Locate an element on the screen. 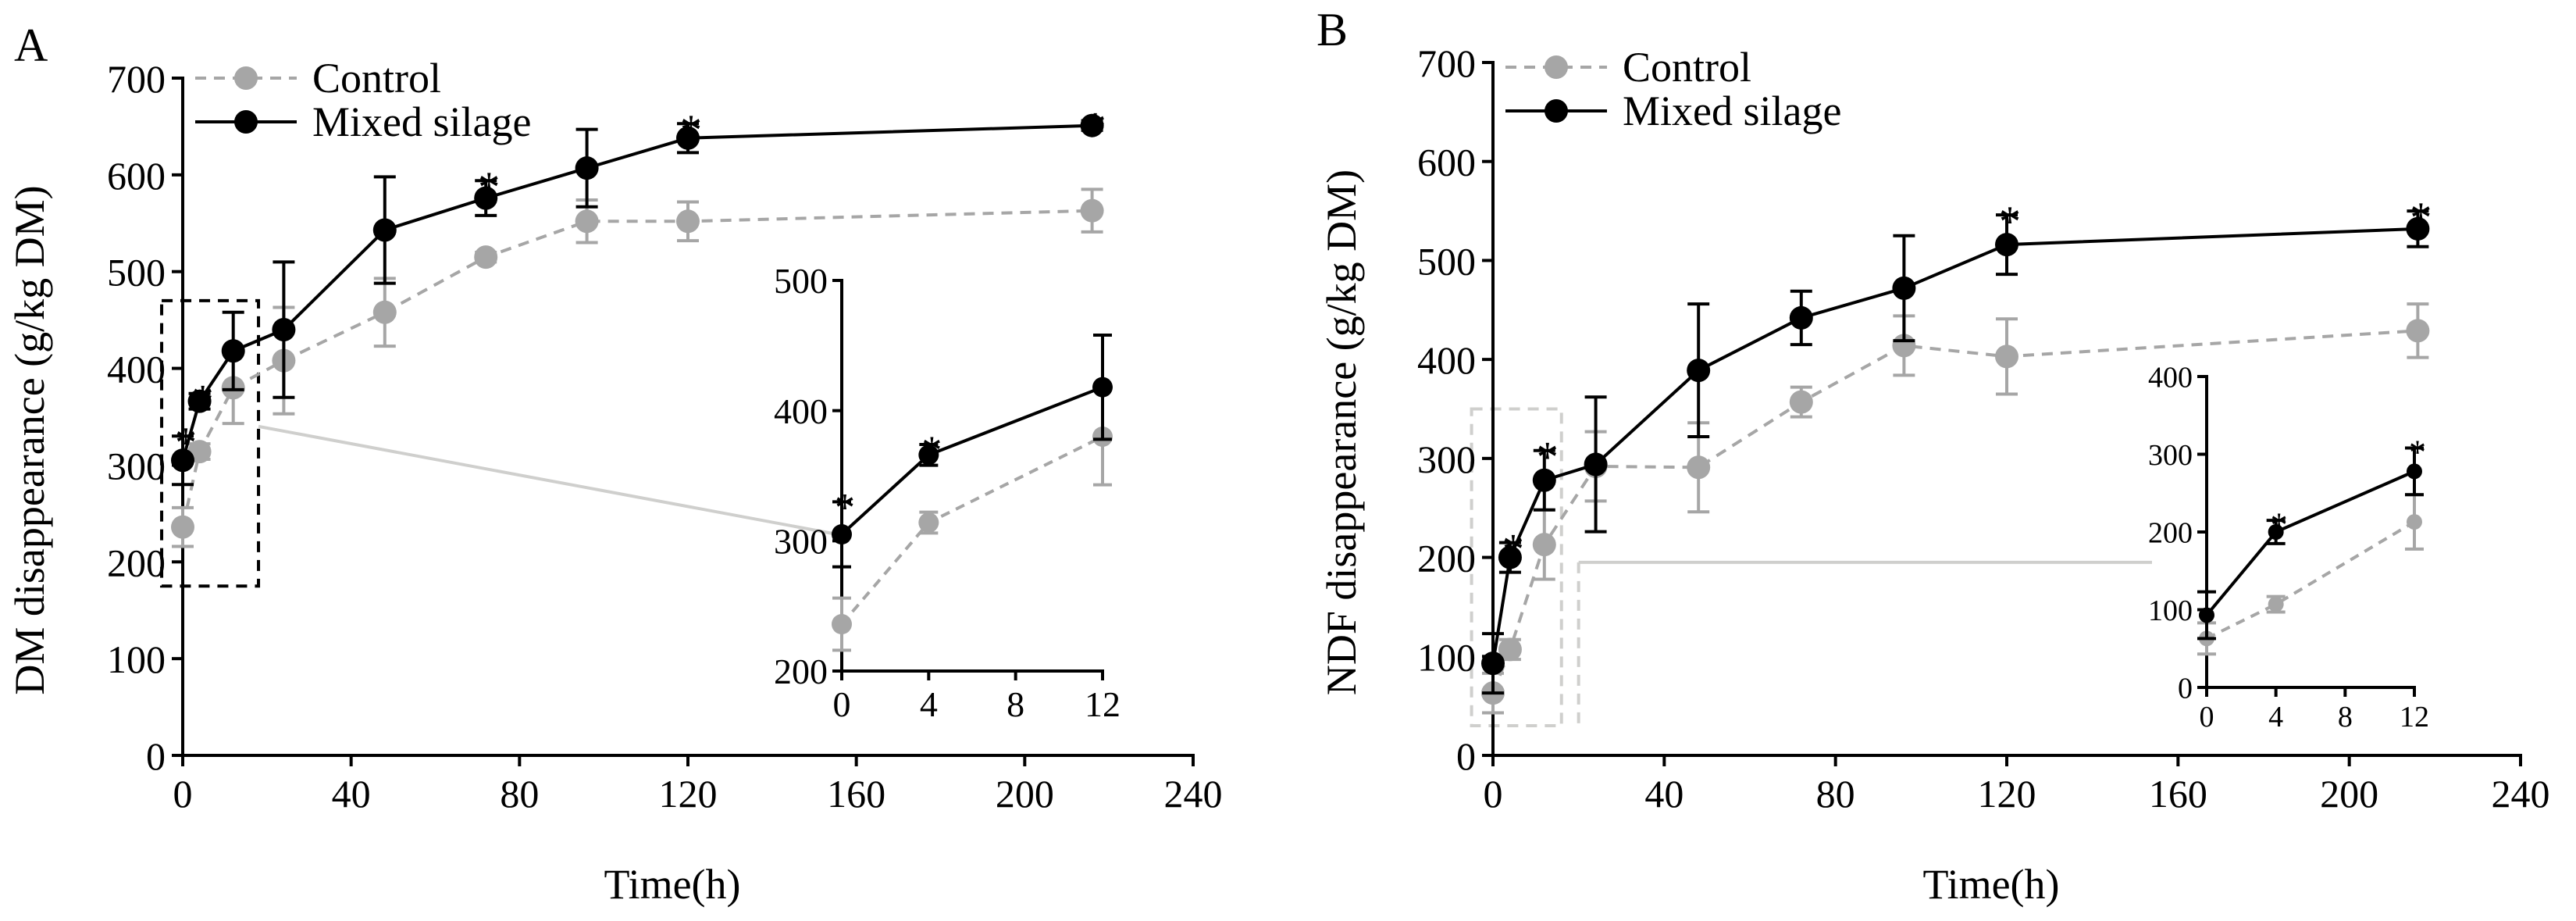 The height and width of the screenshot is (921, 2576). inset-x-tick-label: 12 is located at coordinates (1103, 704).